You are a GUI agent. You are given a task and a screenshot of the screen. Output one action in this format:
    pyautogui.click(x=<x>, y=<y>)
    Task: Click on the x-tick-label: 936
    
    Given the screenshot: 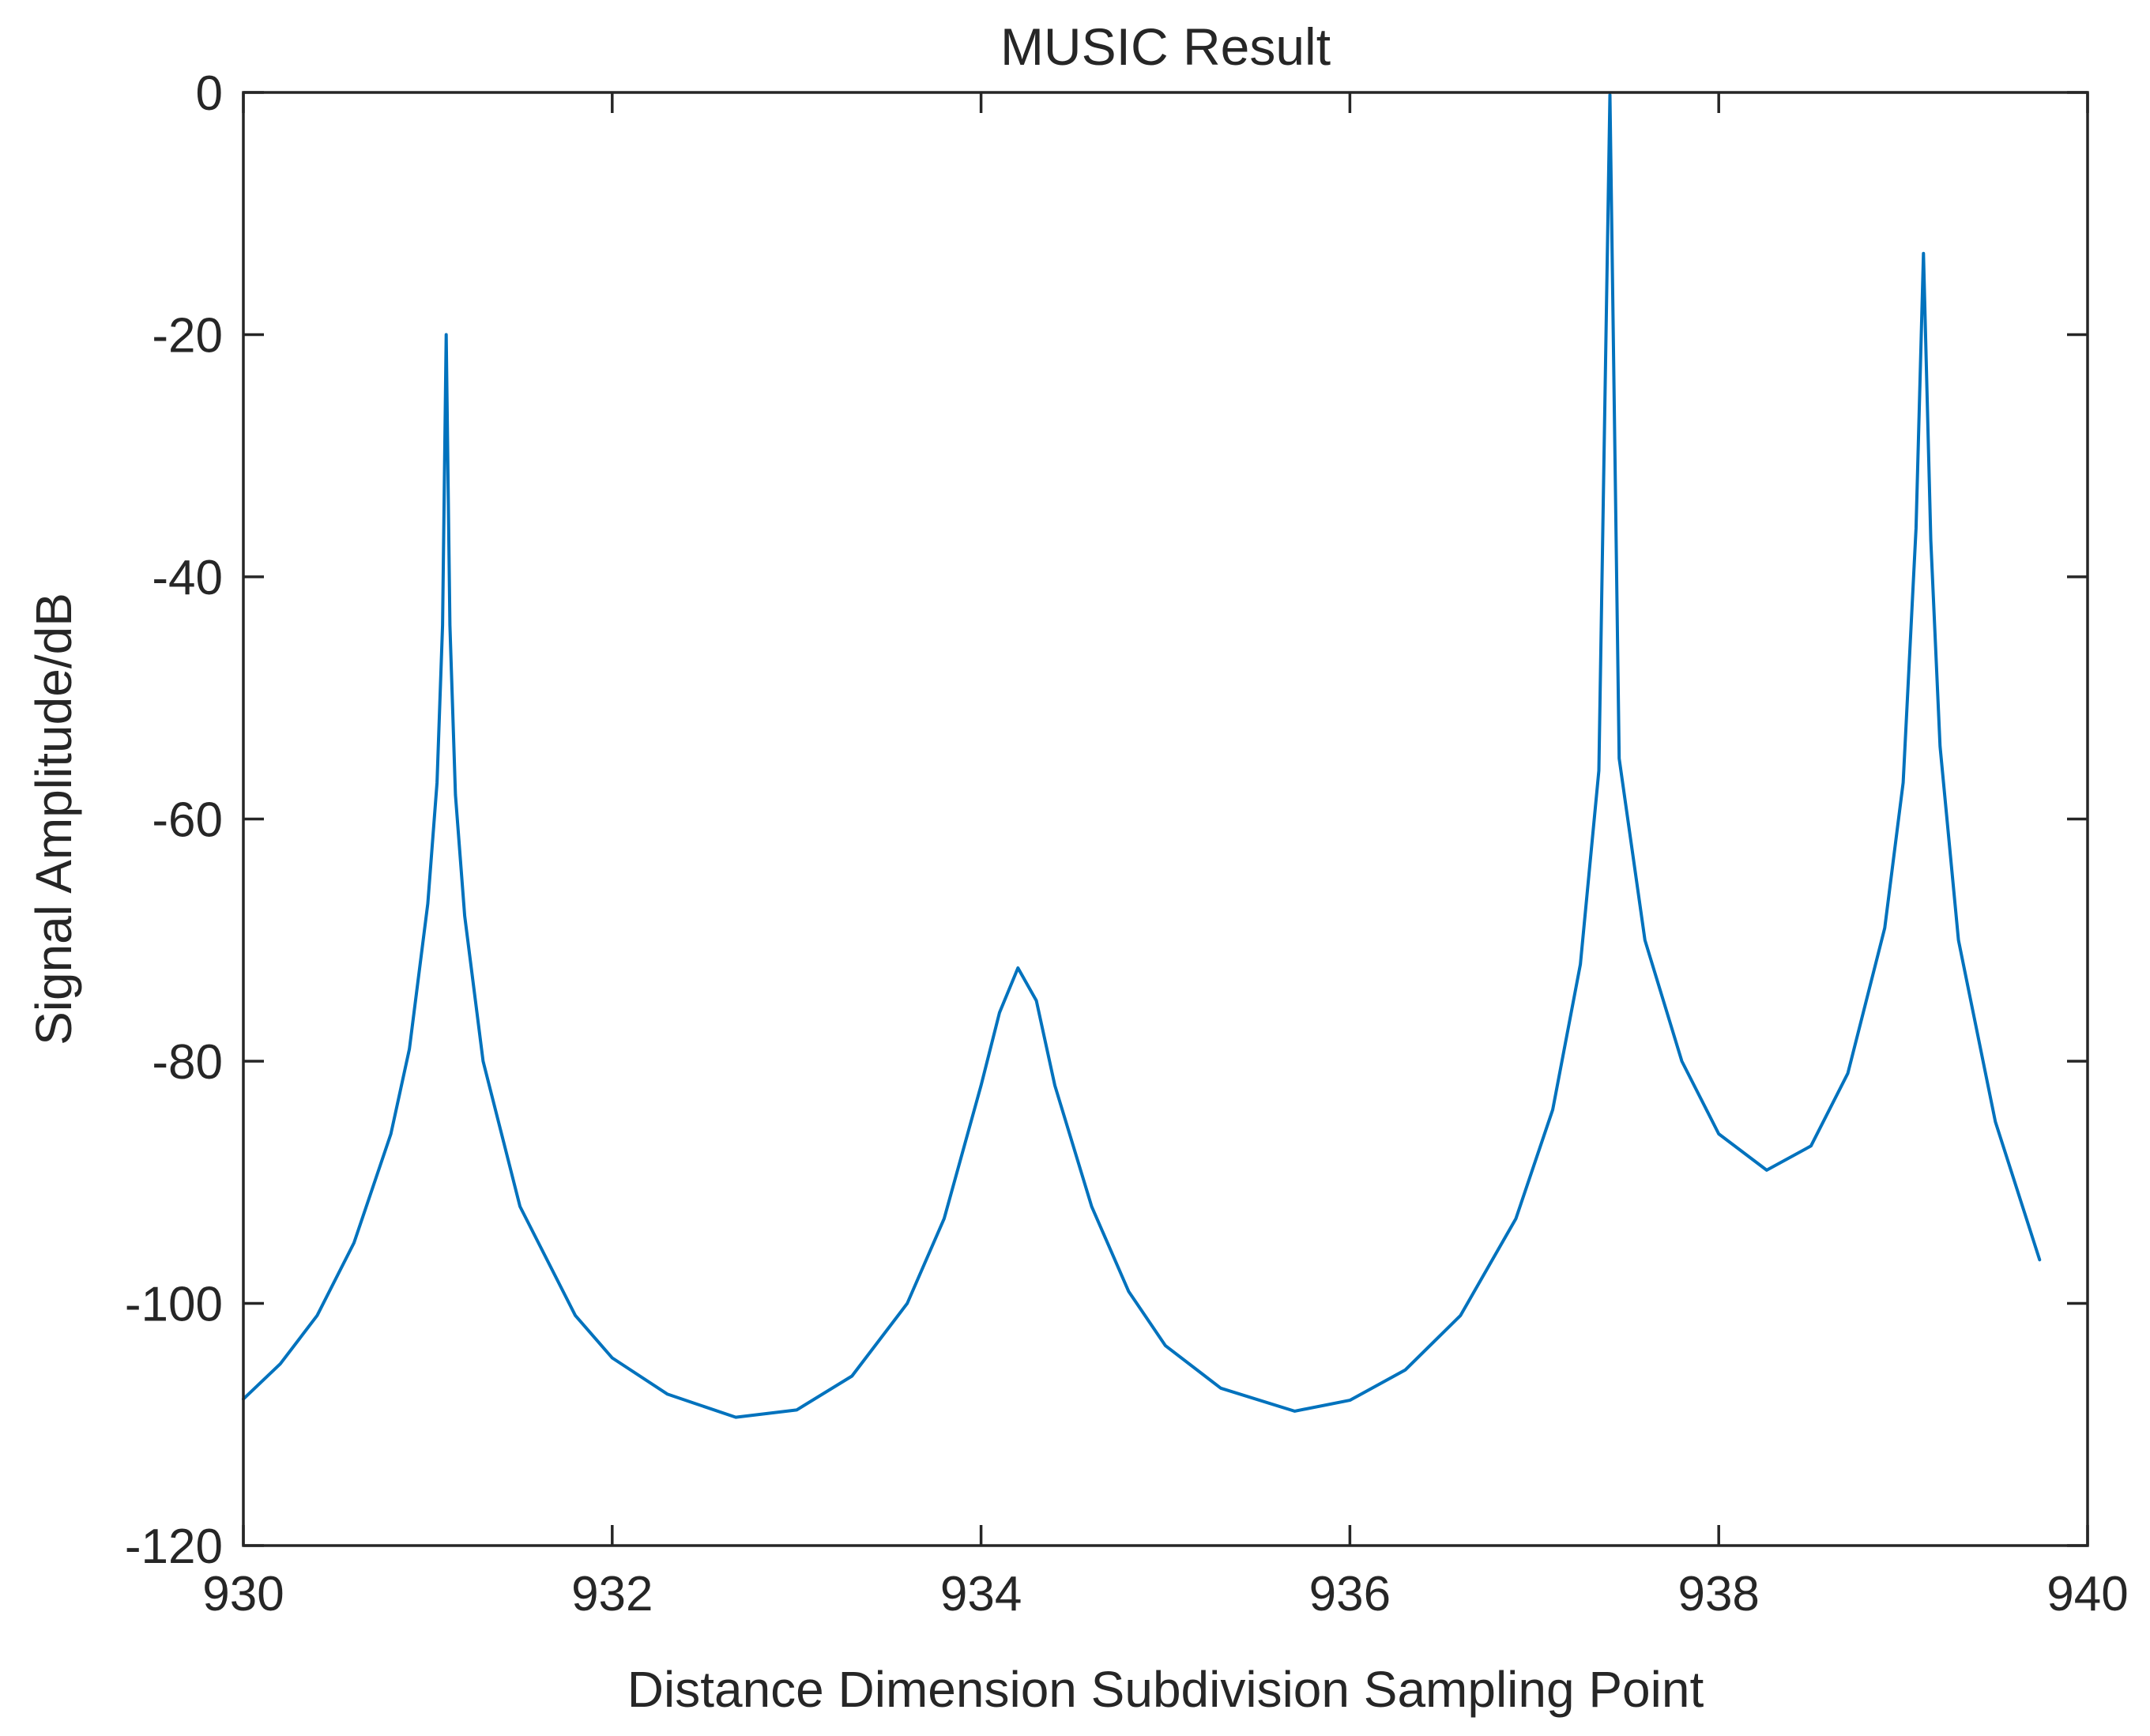 What is the action you would take?
    pyautogui.click(x=1350, y=1594)
    